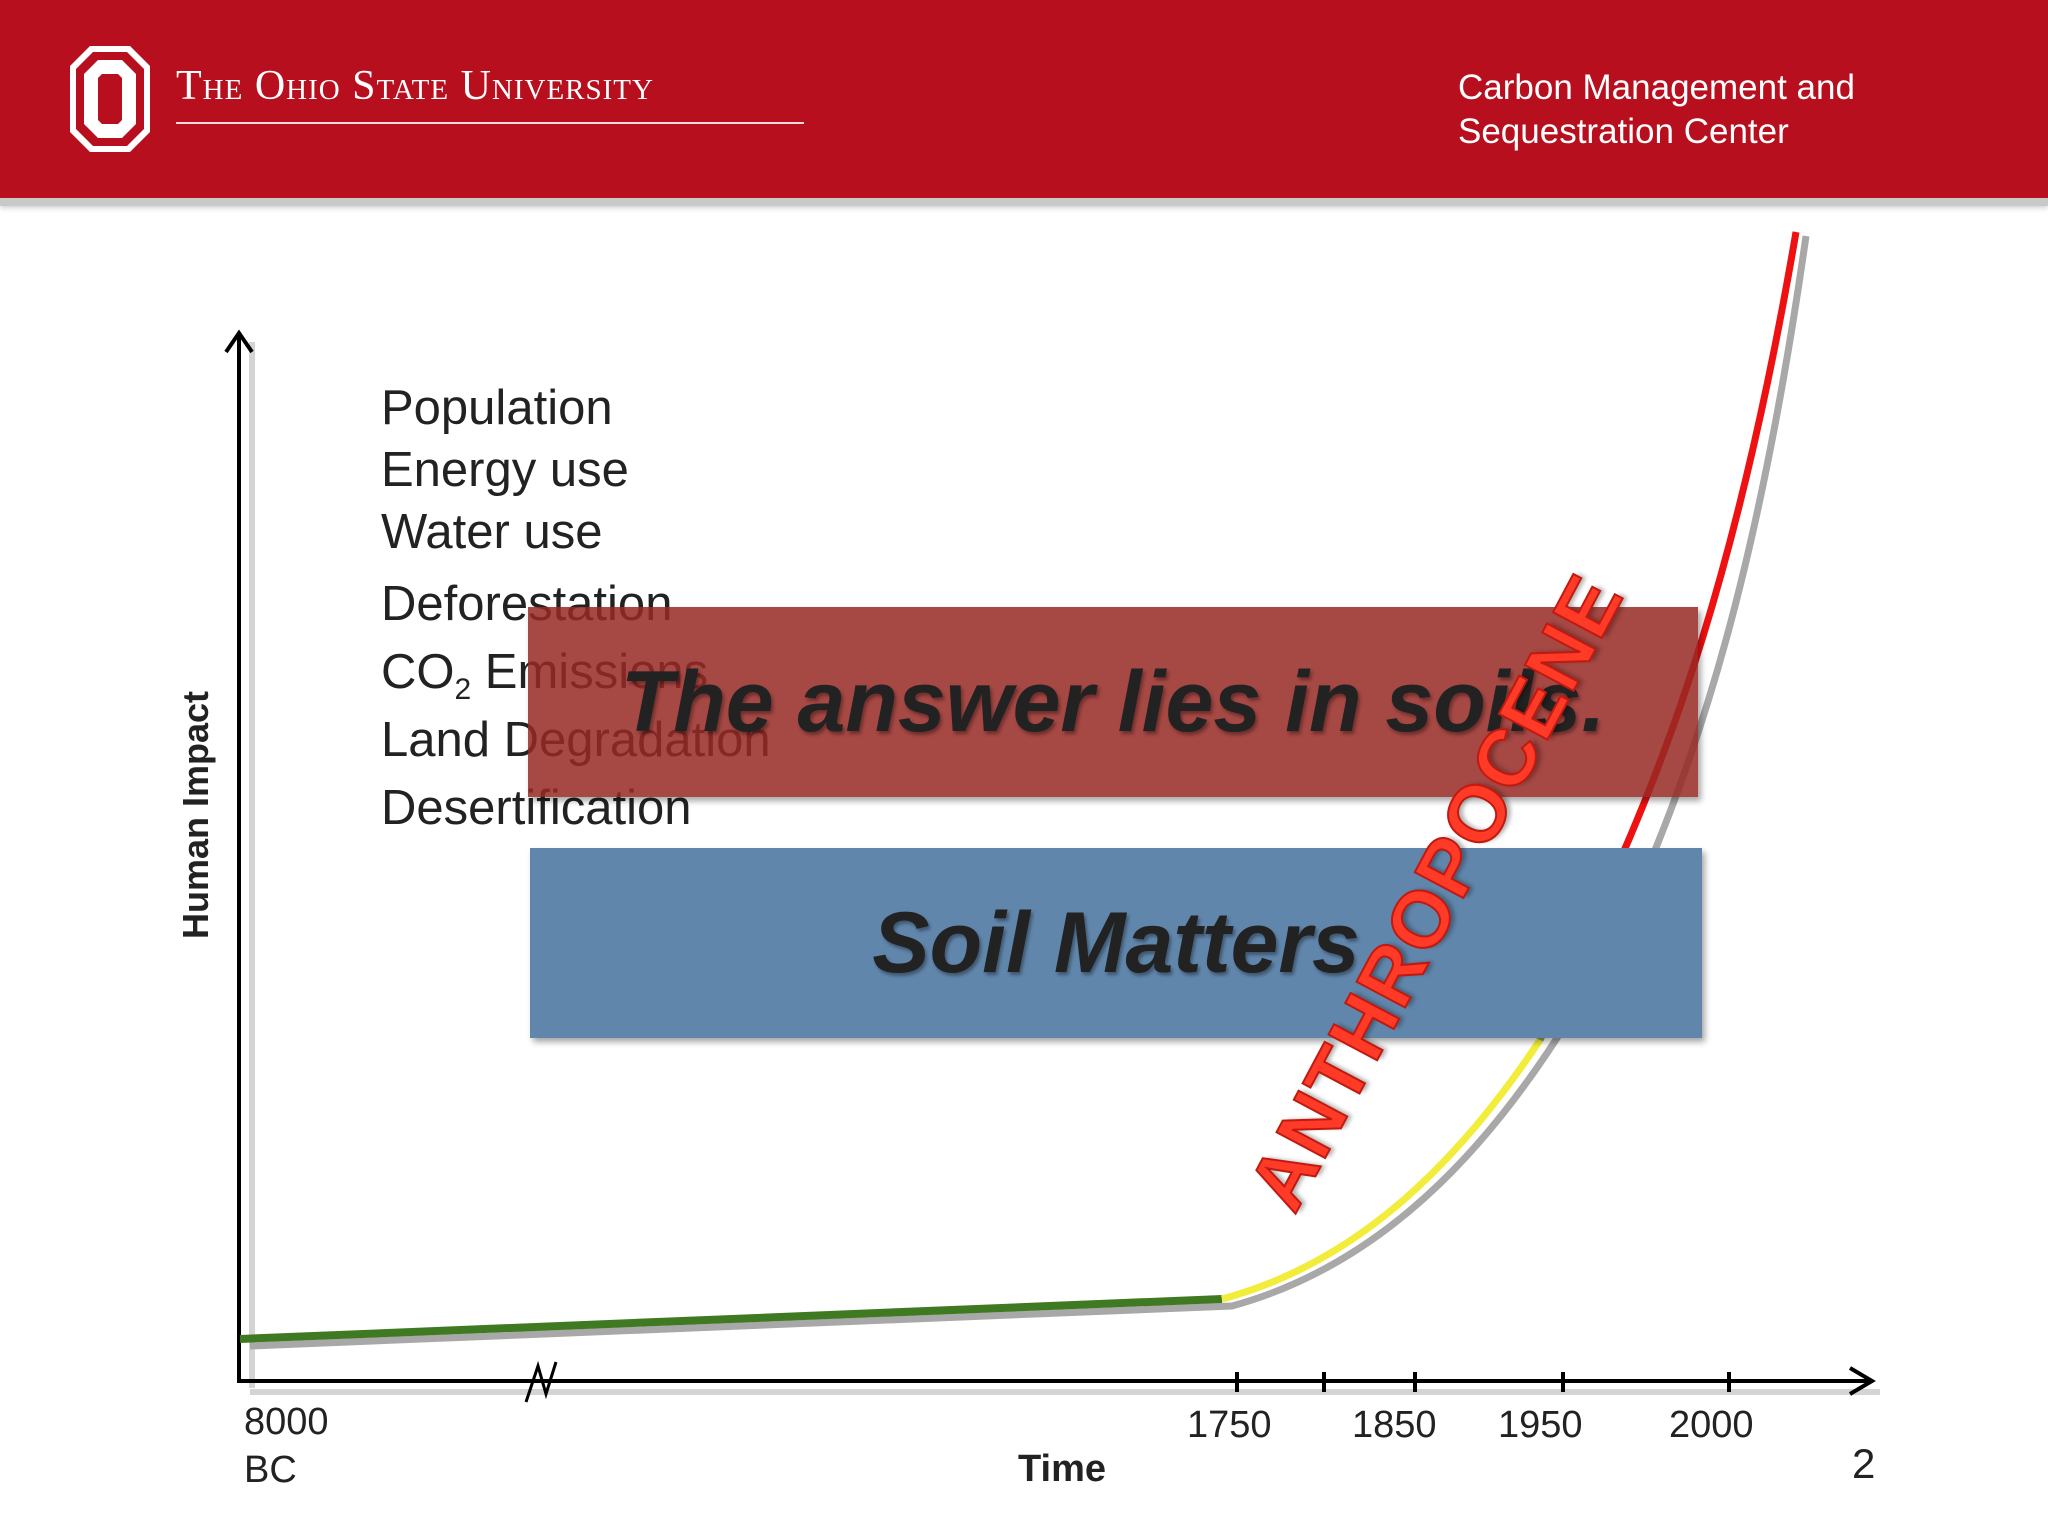 The height and width of the screenshot is (1536, 2048). Describe the element at coordinates (1862, 1381) in the screenshot. I see `x-axis-arrowhead` at that location.